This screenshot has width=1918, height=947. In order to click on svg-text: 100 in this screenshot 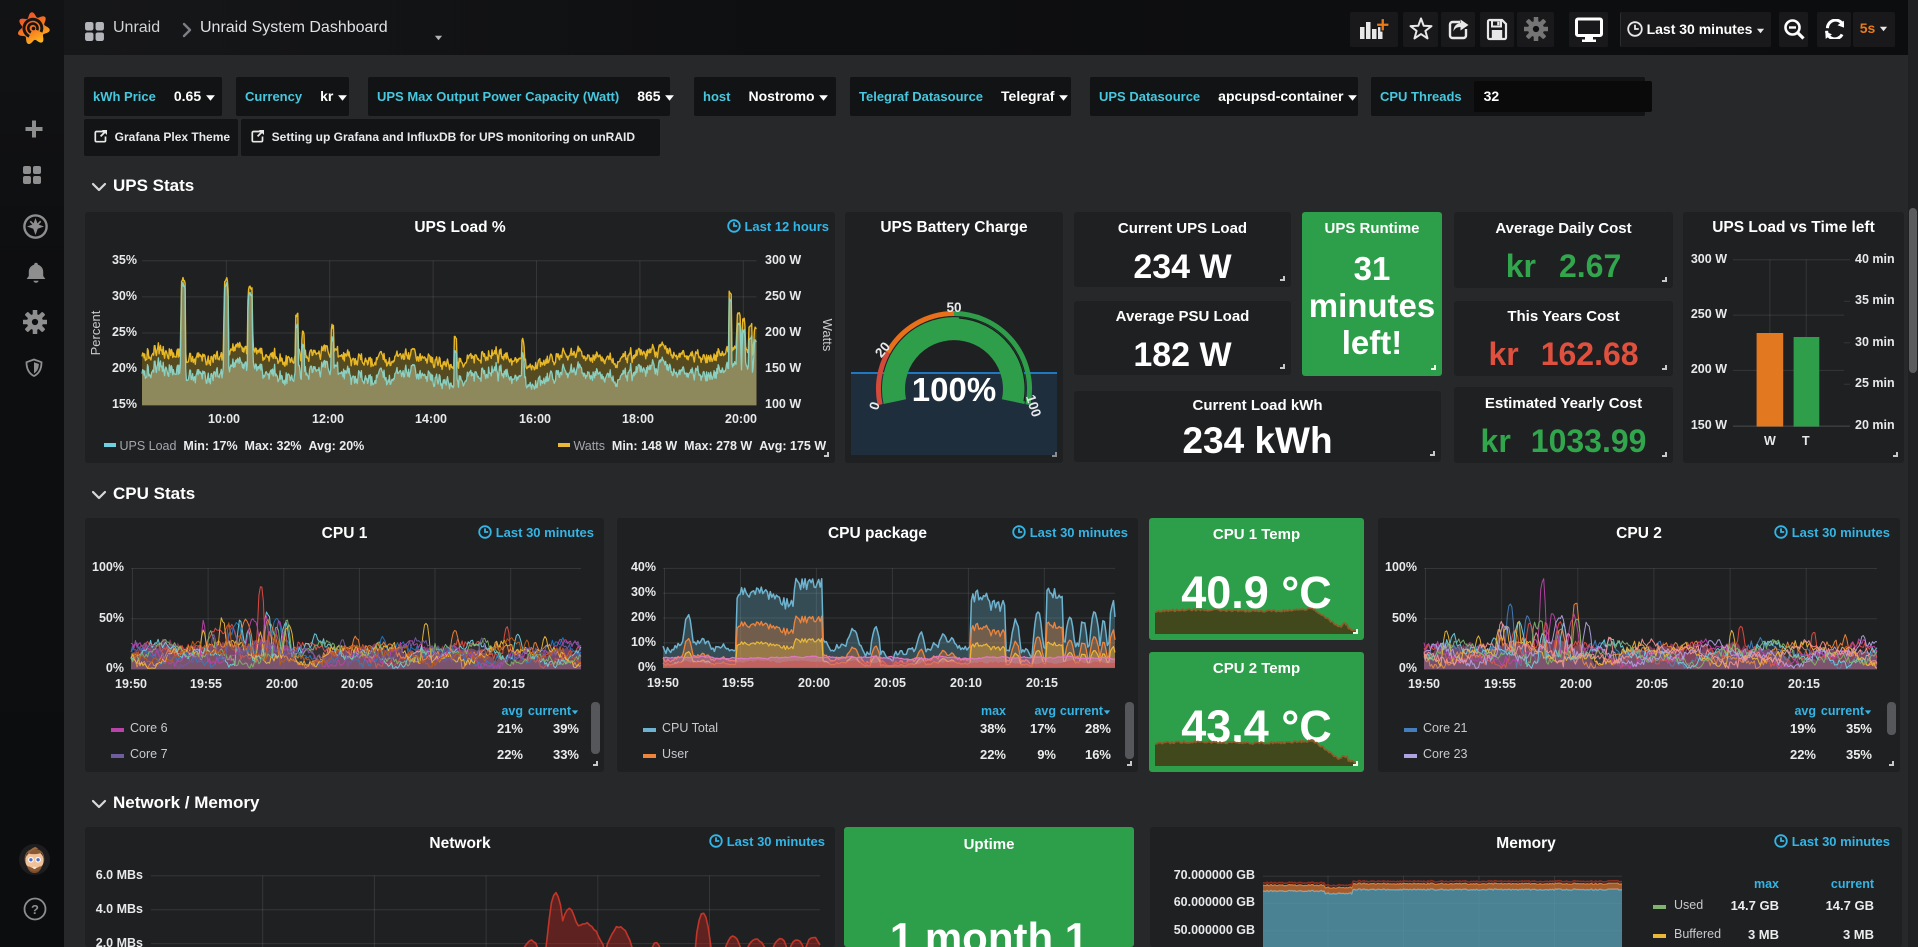, I will do `click(1033, 406)`.